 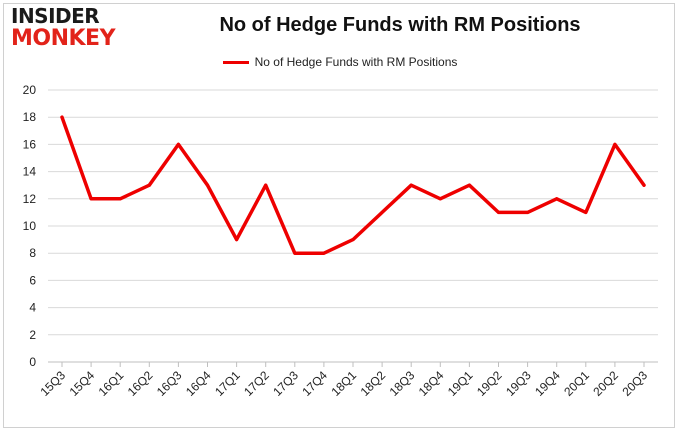 I want to click on y-tick-label: 16, so click(x=30, y=144).